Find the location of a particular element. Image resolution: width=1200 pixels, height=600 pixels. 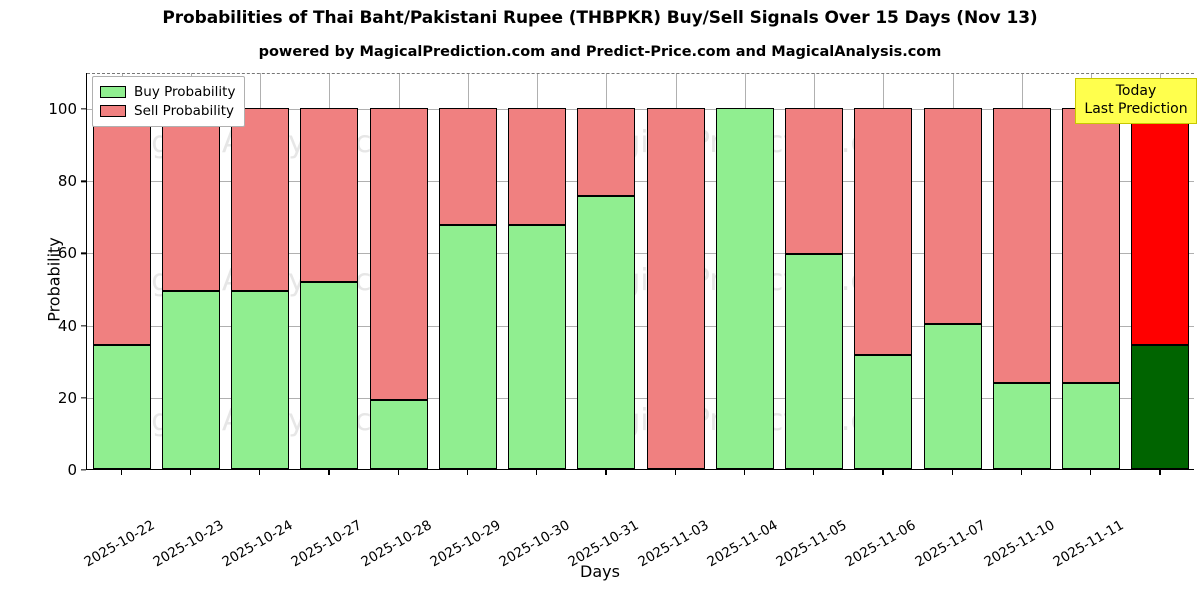

legend-swatch-buy-icon is located at coordinates (113, 91).